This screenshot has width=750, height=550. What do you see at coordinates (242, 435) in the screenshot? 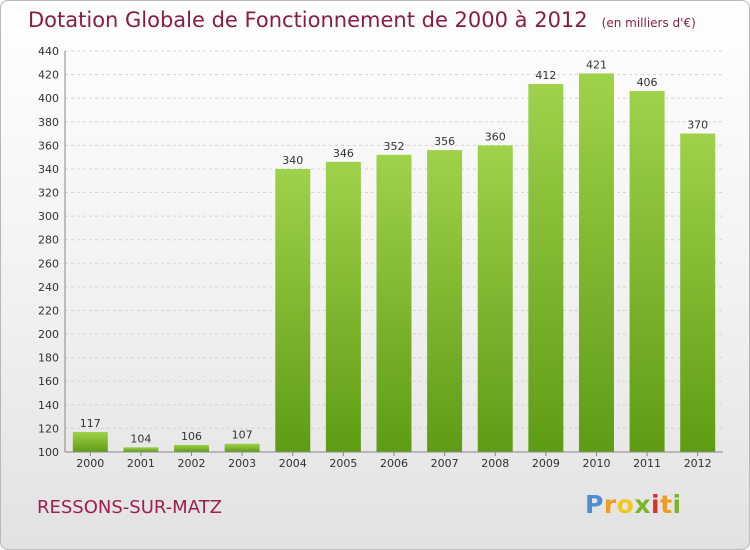
I see `bar-value-label: 107` at bounding box center [242, 435].